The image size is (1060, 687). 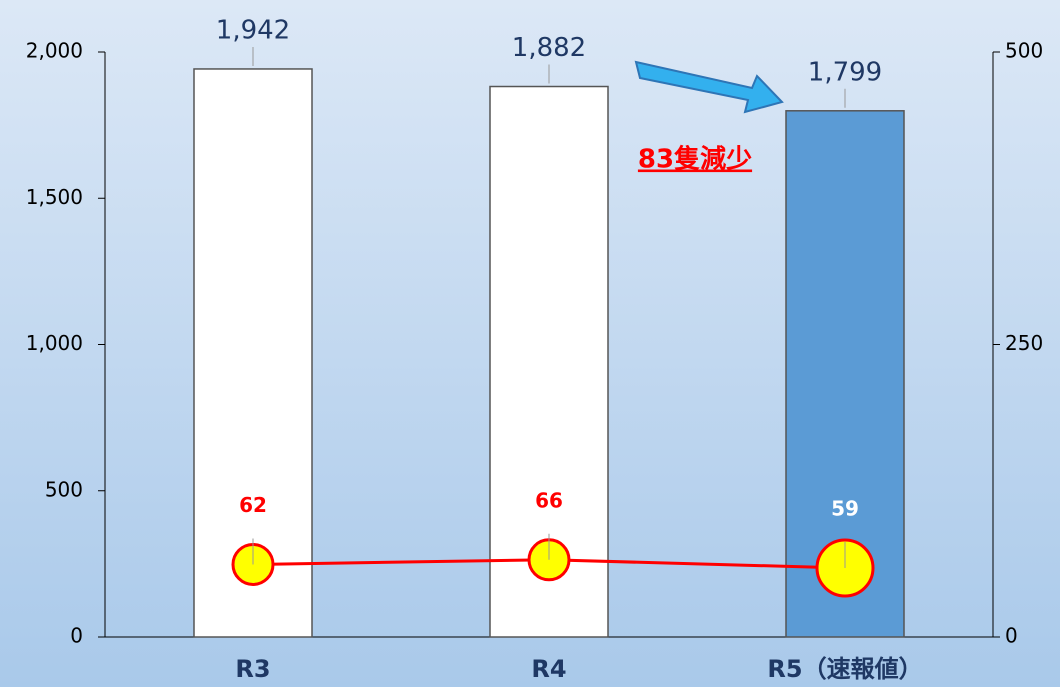 I want to click on line-value-label: 59, so click(x=845, y=508).